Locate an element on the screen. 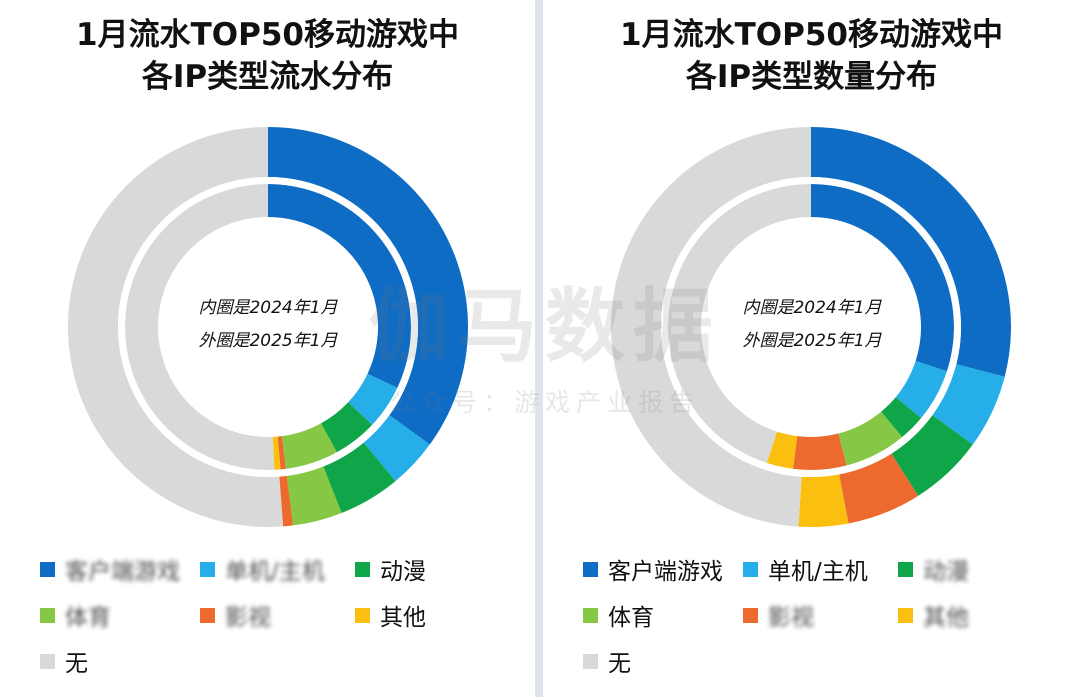 The width and height of the screenshot is (1080, 697). title-line-2: 各IP类型数量分布 is located at coordinates (811, 77).